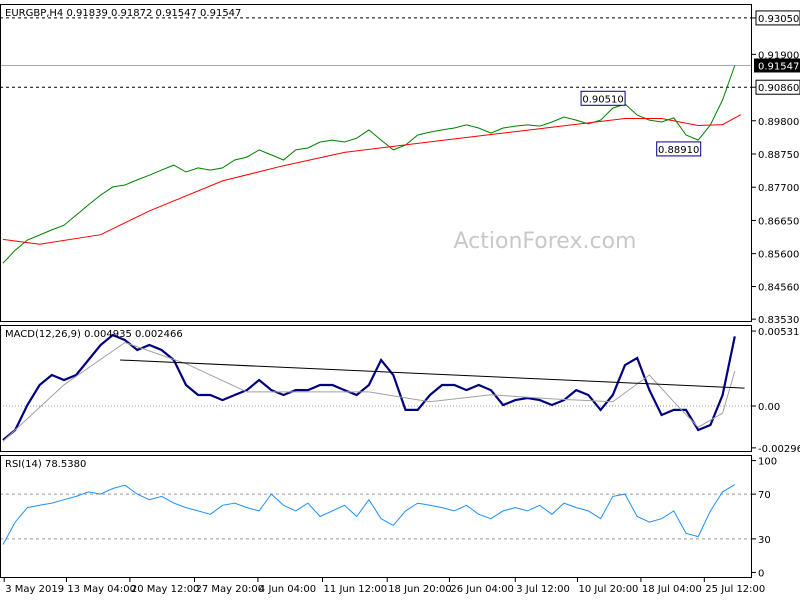  What do you see at coordinates (778, 122) in the screenshot?
I see `y-tick-label: 0.89800` at bounding box center [778, 122].